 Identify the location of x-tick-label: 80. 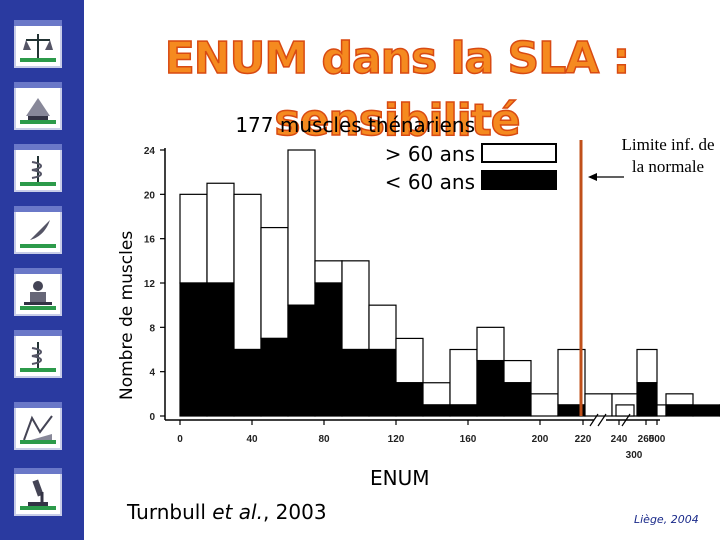
(324, 439).